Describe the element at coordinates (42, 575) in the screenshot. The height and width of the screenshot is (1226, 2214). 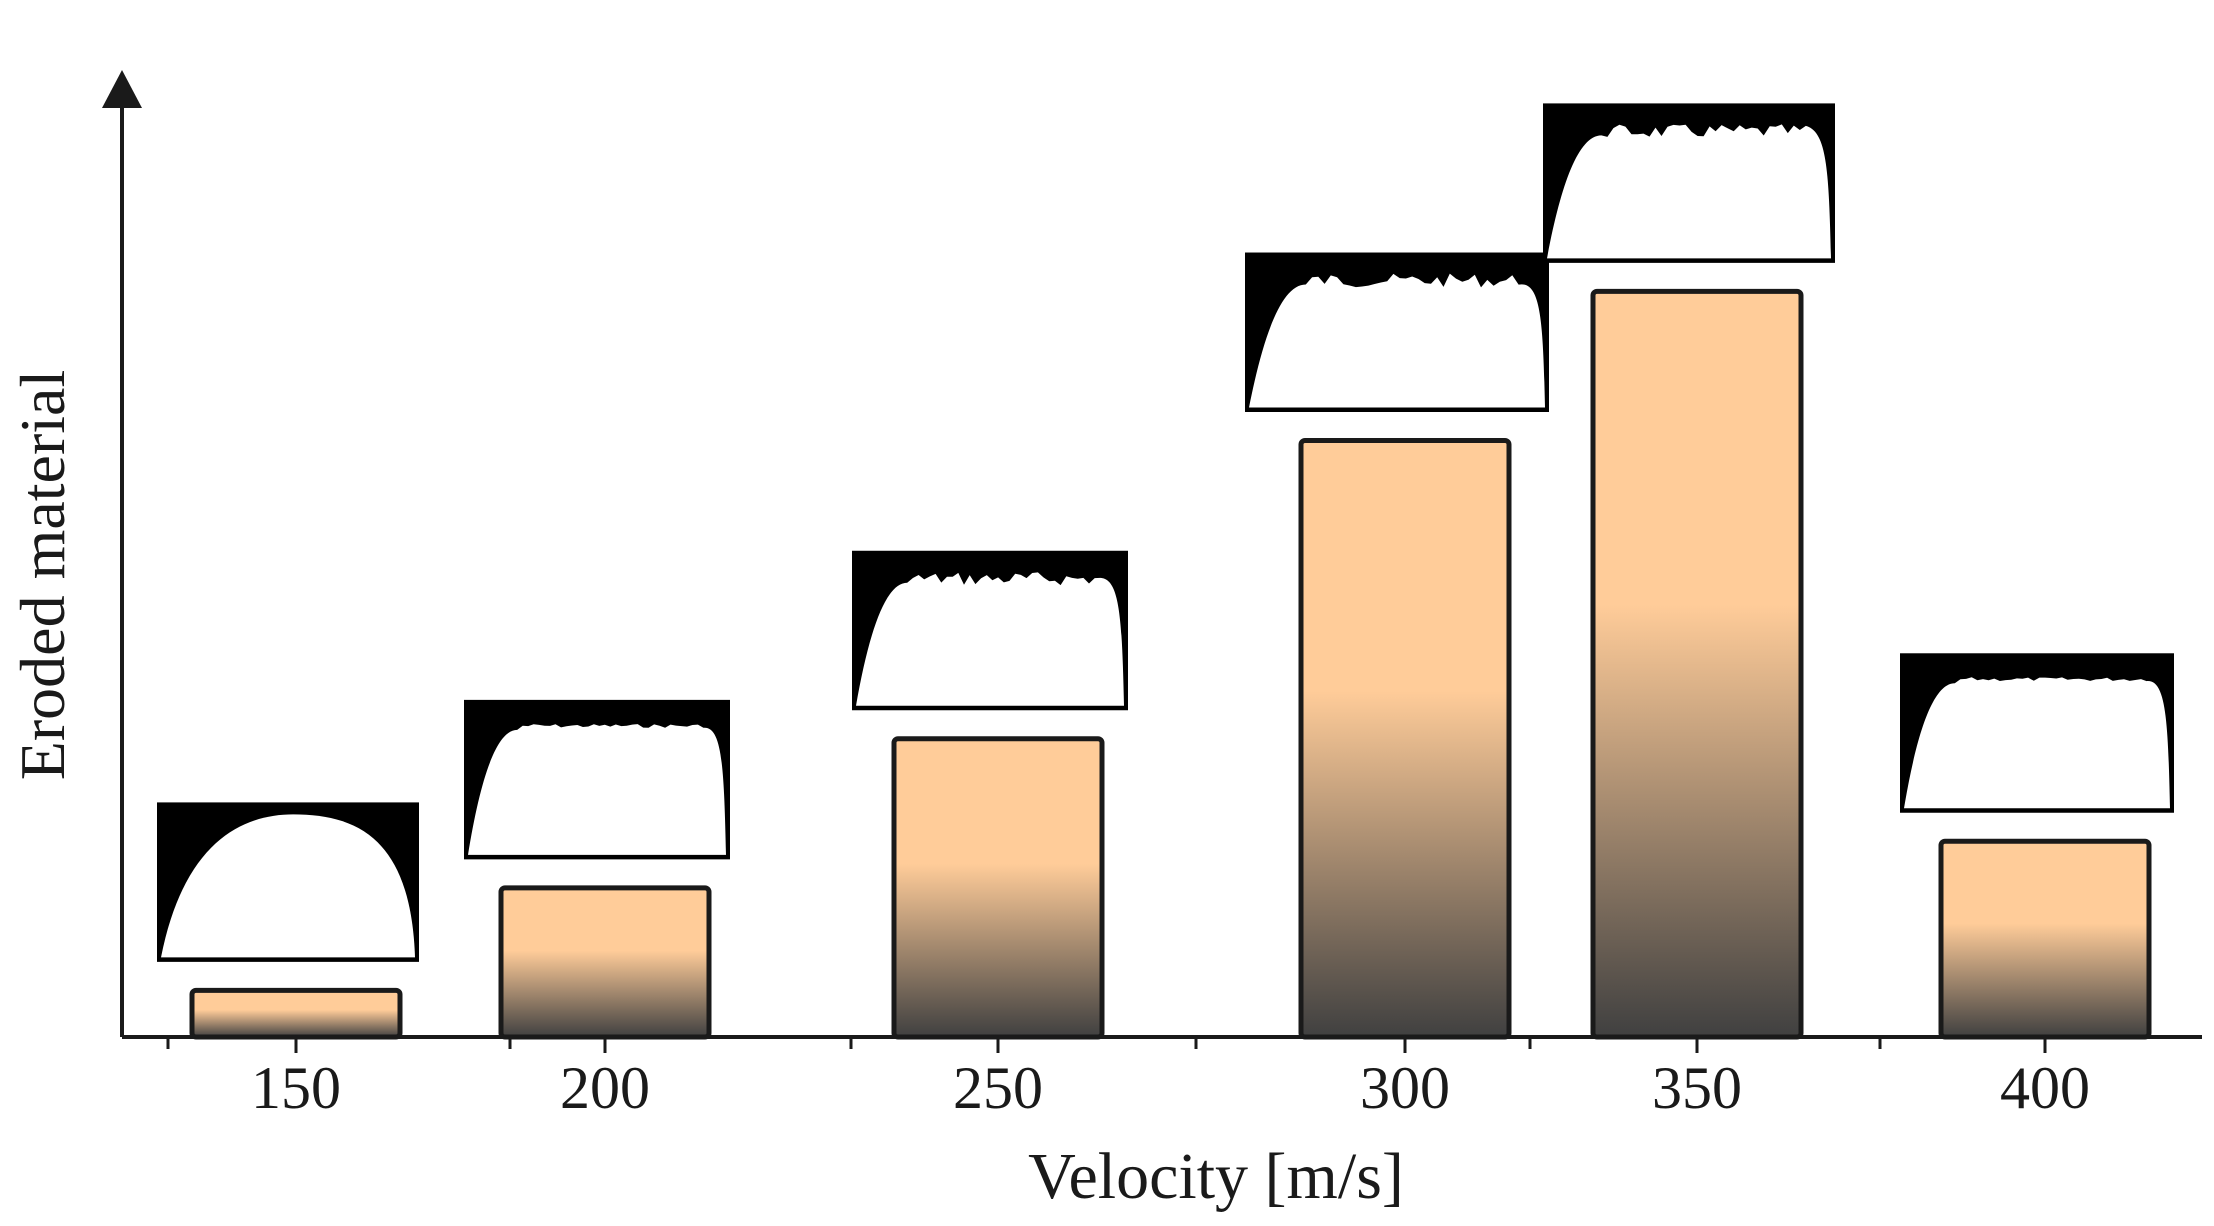
I see `y-axis-label: Eroded material` at that location.